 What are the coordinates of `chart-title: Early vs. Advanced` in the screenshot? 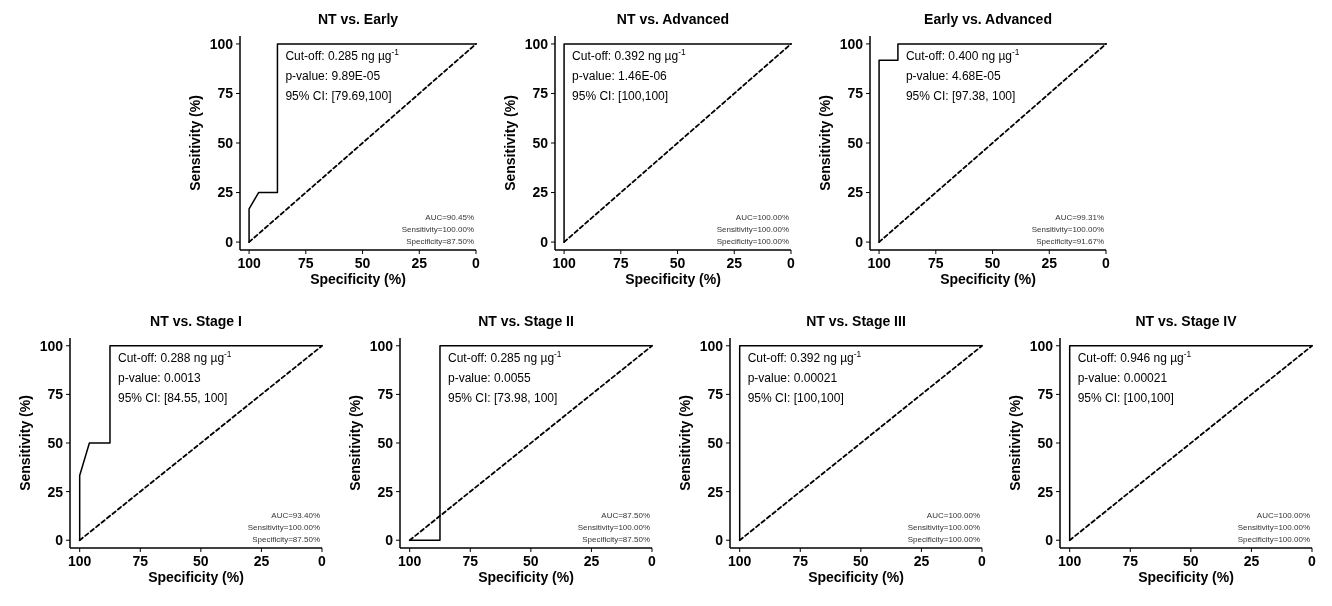 It's located at (988, 19).